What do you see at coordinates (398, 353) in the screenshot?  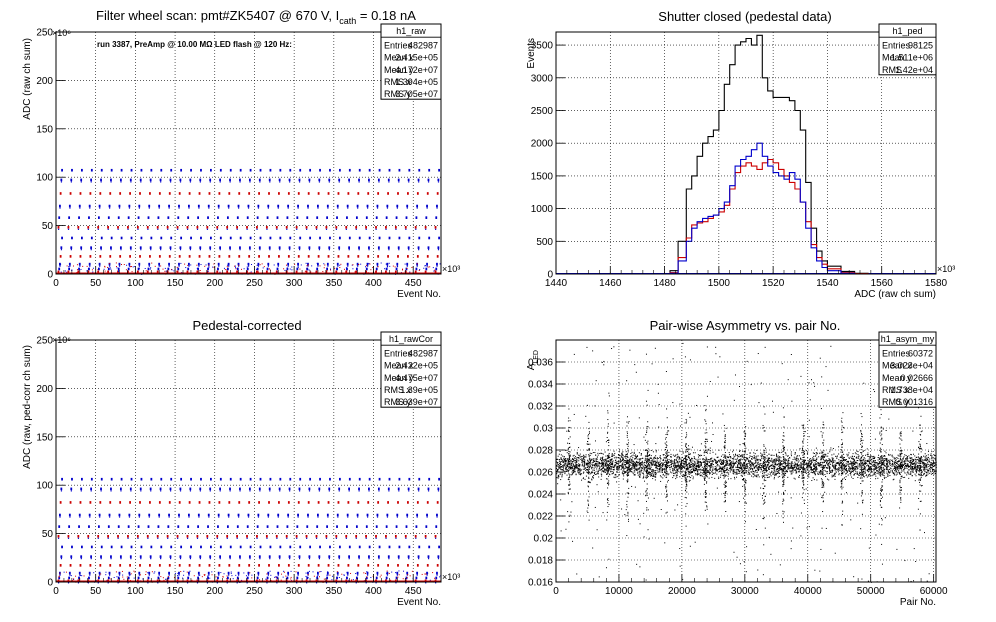 I see `stats-key: Entries` at bounding box center [398, 353].